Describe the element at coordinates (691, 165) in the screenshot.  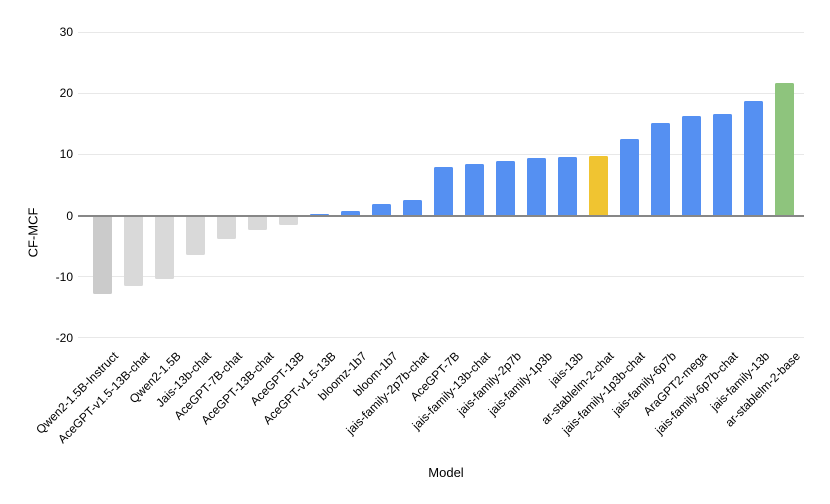
I see `bar-AraGPT2-mega` at that location.